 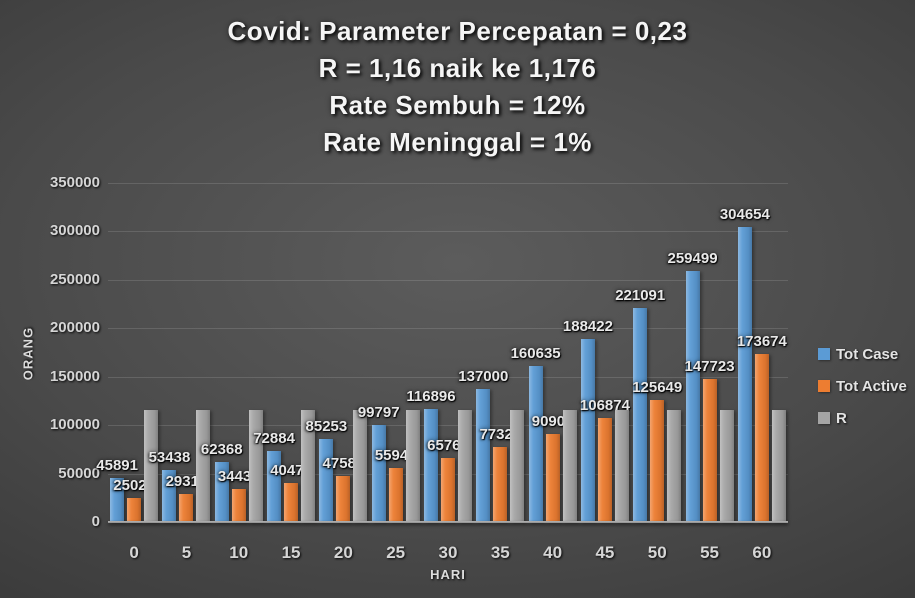 I want to click on y-axis-tick-label: 200000, so click(x=74, y=328).